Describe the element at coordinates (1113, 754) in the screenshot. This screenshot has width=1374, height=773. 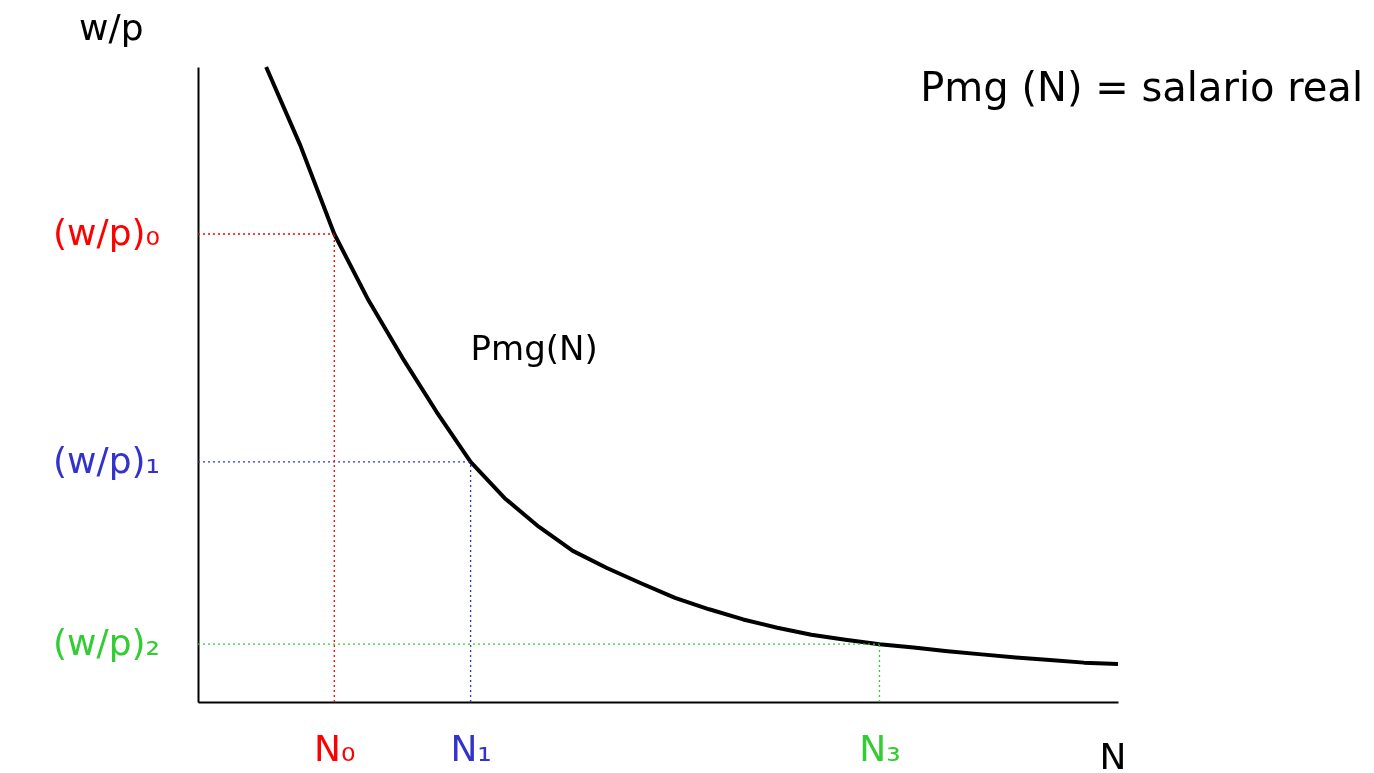
I see `x-axis-title: N` at that location.